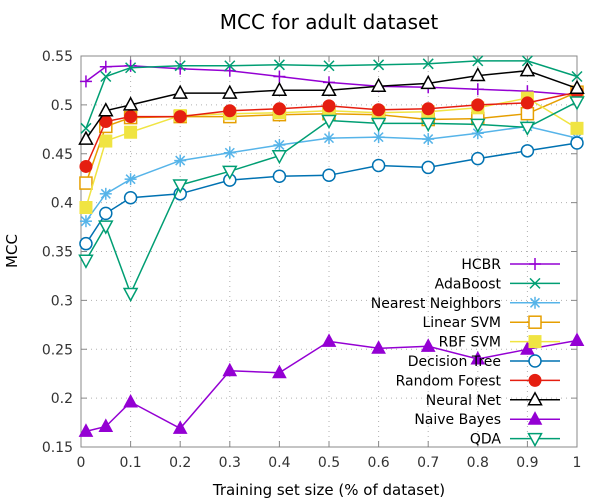 This screenshot has height=500, width=600. Describe the element at coordinates (57, 57) in the screenshot. I see `y-tick-label: 0.55` at that location.